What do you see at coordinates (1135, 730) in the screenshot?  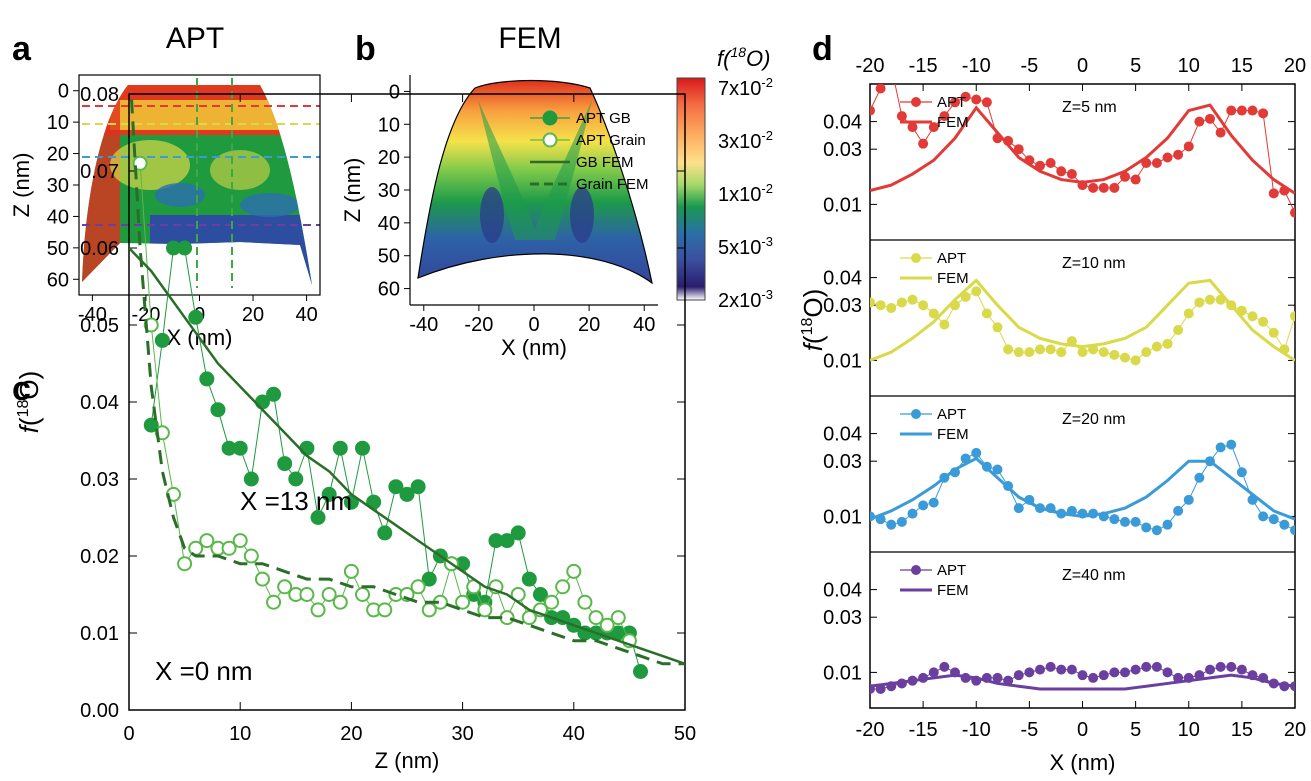 I see `x-tick-label: 5` at bounding box center [1135, 730].